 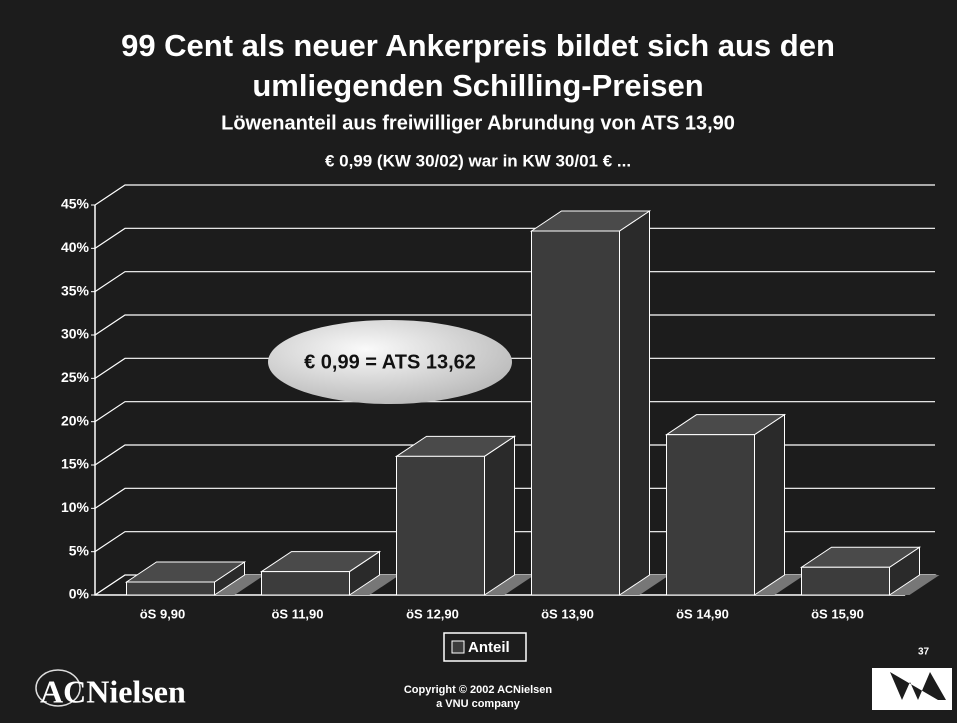 I want to click on y-tick-label: 45%, so click(x=75, y=204).